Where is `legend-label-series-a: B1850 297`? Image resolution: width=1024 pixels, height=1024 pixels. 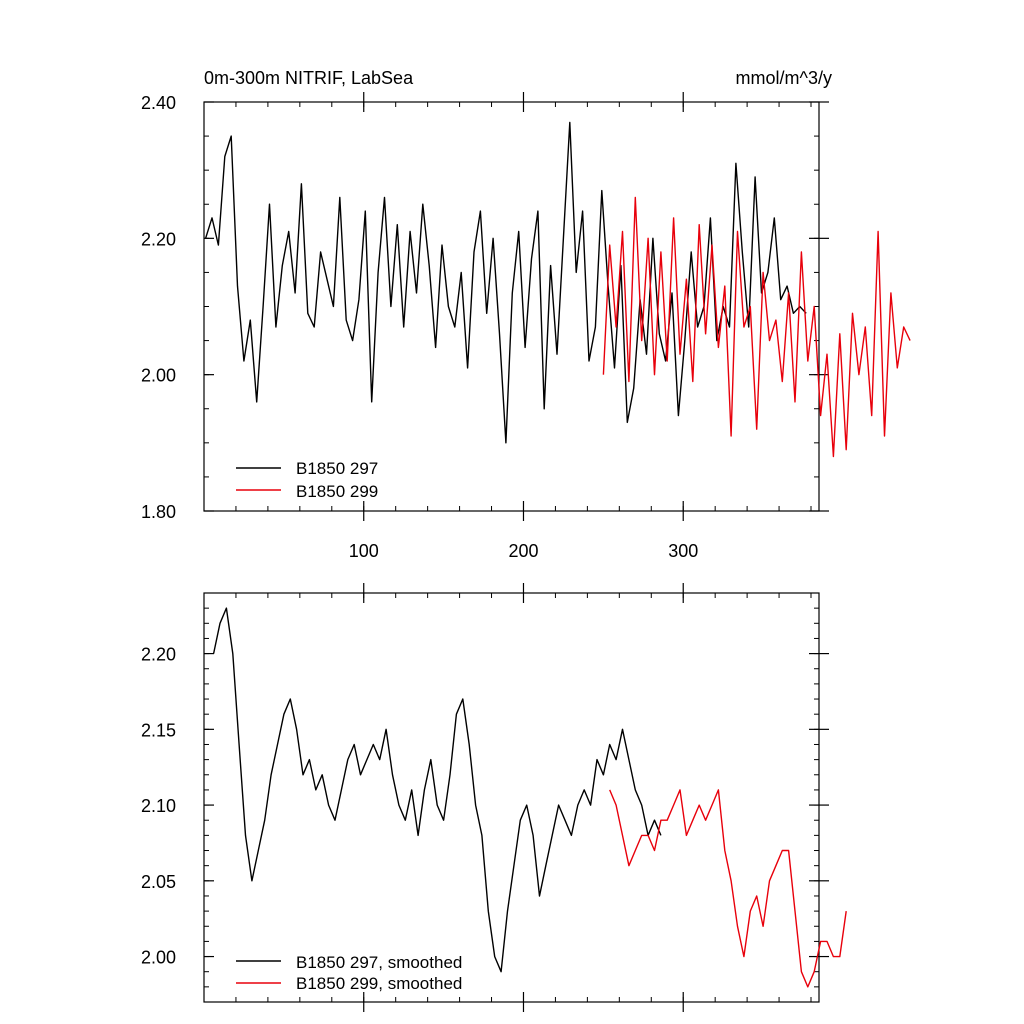
legend-label-series-a: B1850 297 is located at coordinates (337, 468).